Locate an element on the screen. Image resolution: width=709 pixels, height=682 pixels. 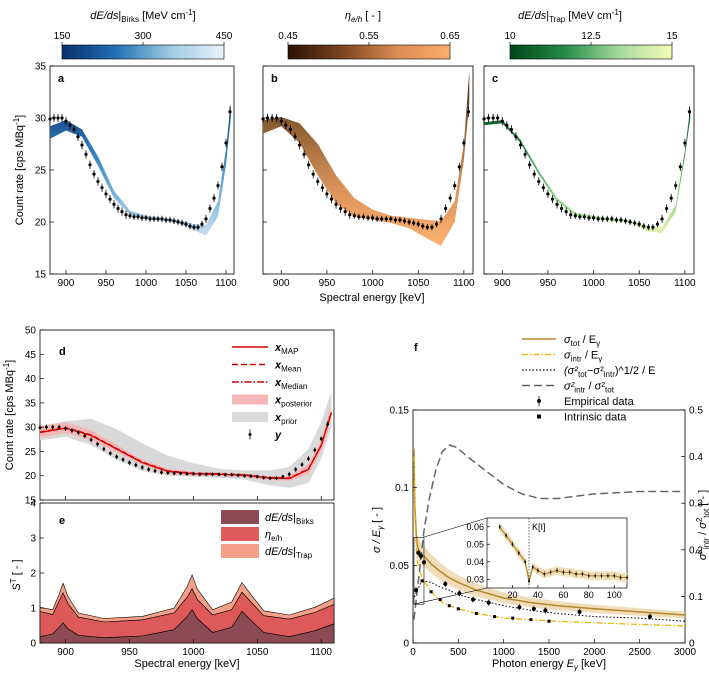
y2-tick-label: 0.4 is located at coordinates (696, 457).